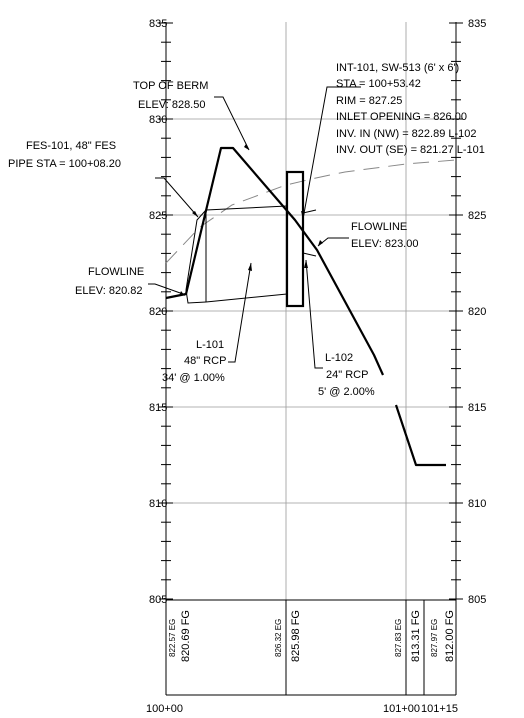 This screenshot has height=718, width=524. Describe the element at coordinates (193, 378) in the screenshot. I see `l101-slope: 34' @ 1.00%` at that location.